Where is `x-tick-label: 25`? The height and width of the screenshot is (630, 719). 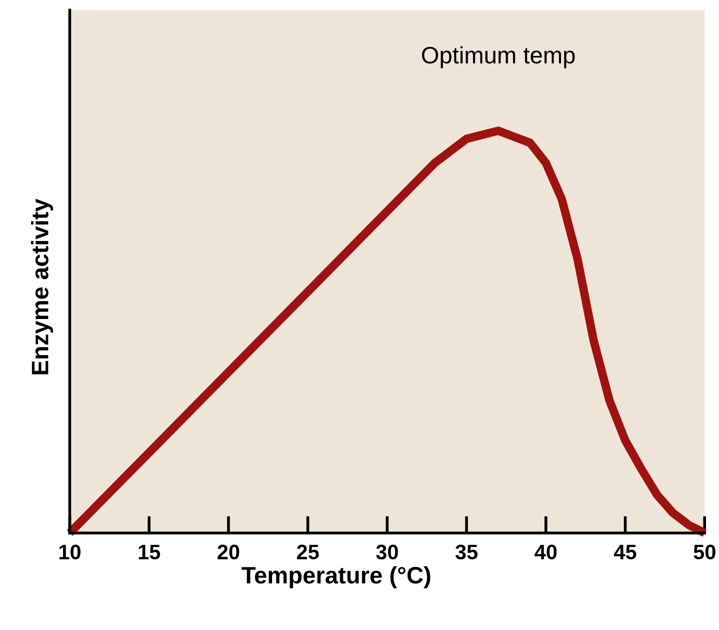 x-tick-label: 25 is located at coordinates (307, 552).